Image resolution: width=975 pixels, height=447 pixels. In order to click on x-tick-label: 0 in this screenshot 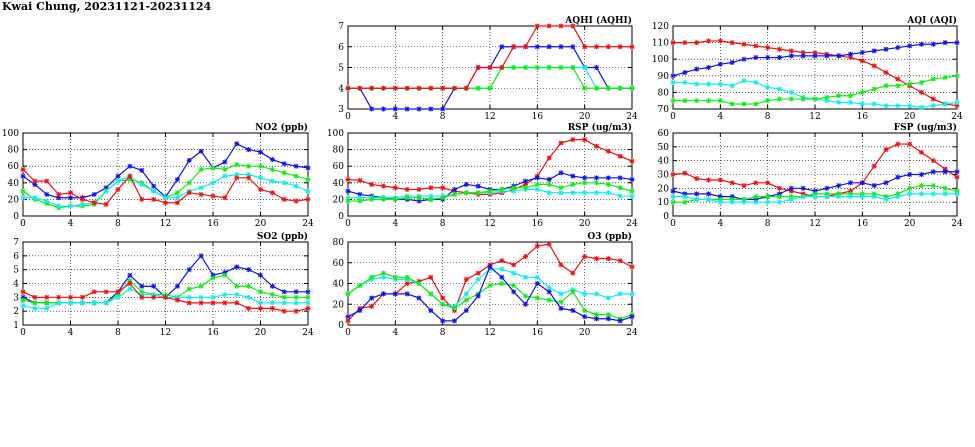, I will do `click(23, 333)`.